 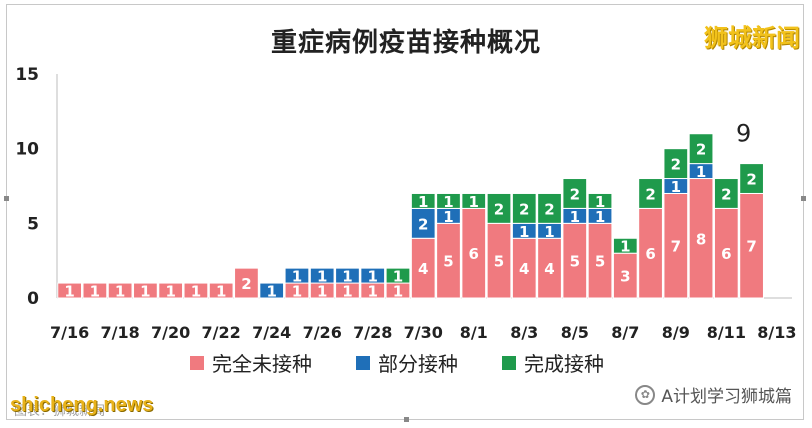 What do you see at coordinates (474, 332) in the screenshot?
I see `x-tick-label: 8/1` at bounding box center [474, 332].